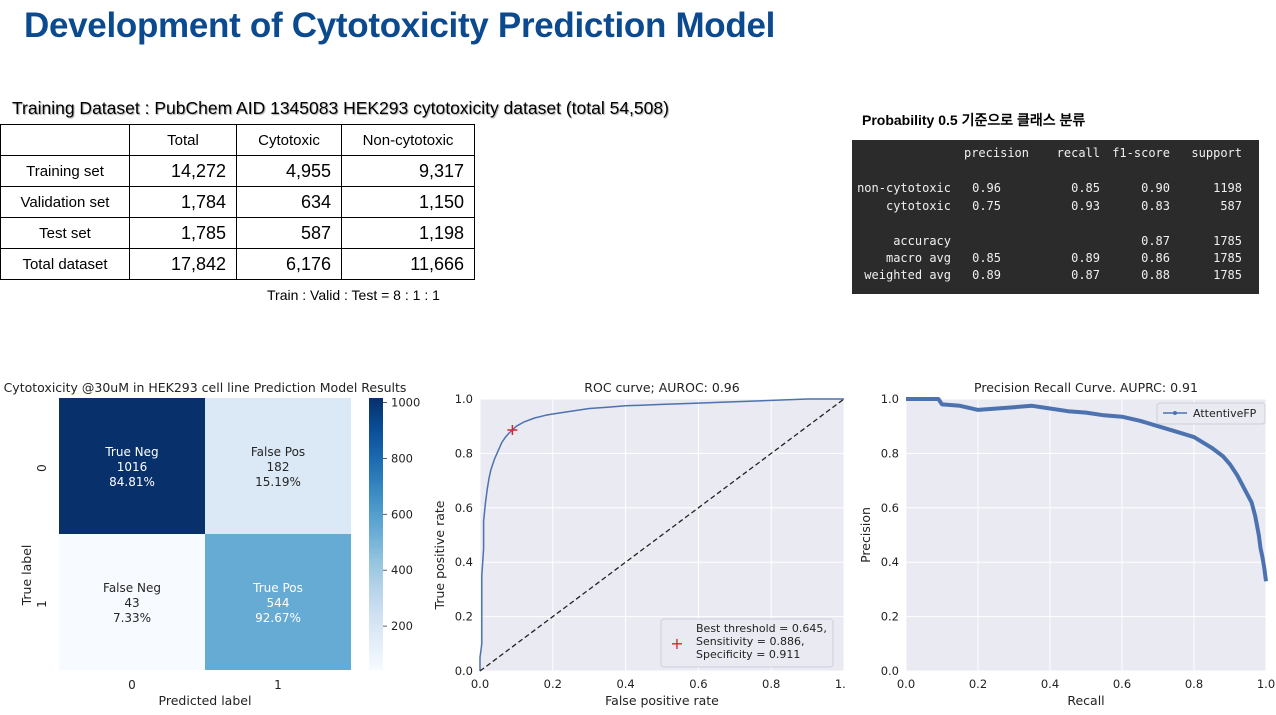  Describe the element at coordinates (996, 153) in the screenshot. I see `report-col-precision: precision` at that location.